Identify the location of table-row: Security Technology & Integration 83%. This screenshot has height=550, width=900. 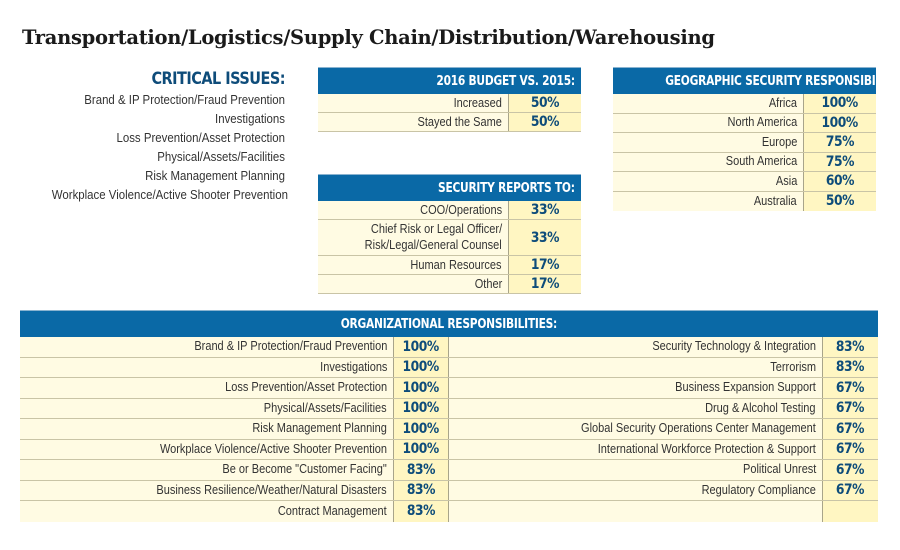
(663, 347).